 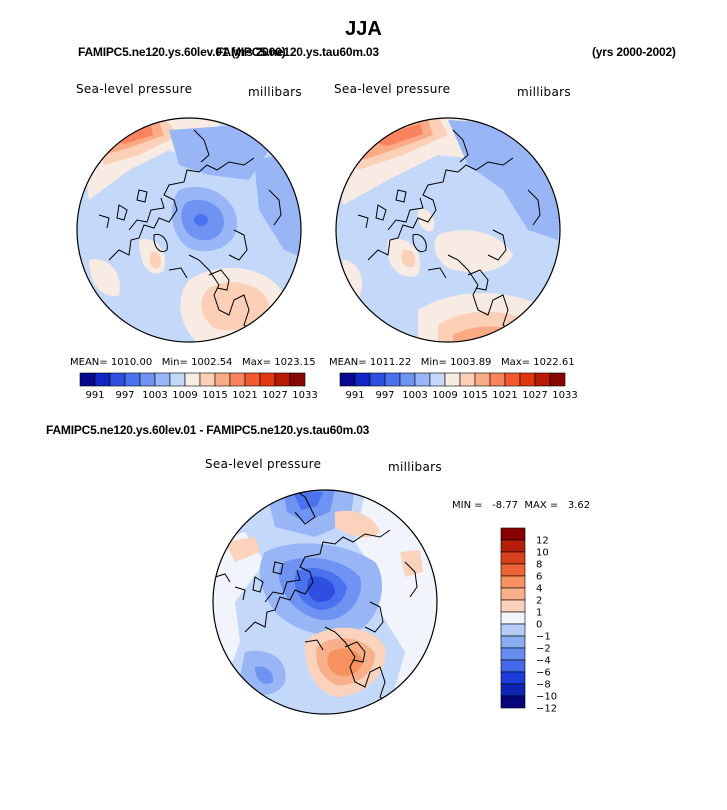 What do you see at coordinates (244, 395) in the screenshot?
I see `panel1-colorbar-tick-label: 1021` at bounding box center [244, 395].